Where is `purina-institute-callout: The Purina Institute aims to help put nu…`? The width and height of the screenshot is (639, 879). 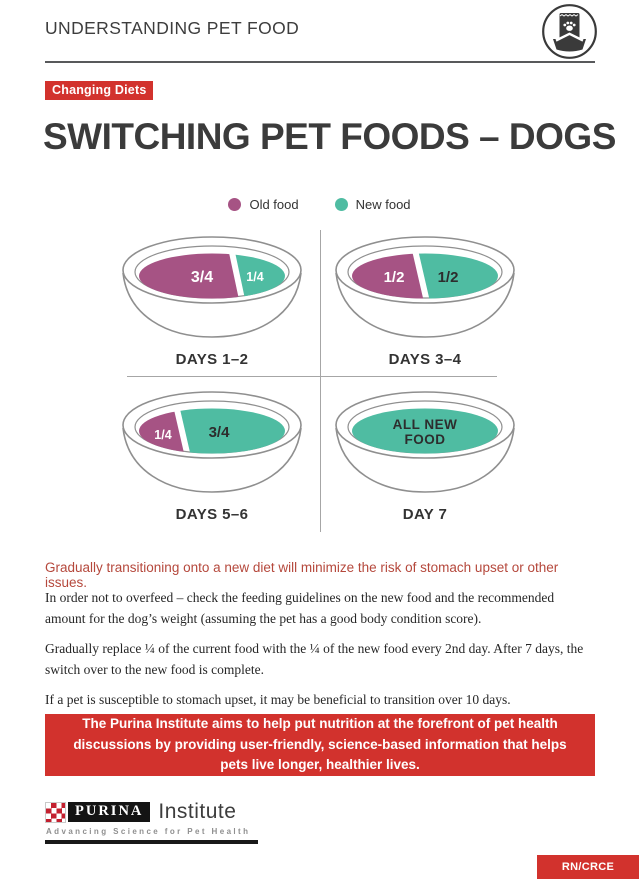 purina-institute-callout: The Purina Institute aims to help put nu… is located at coordinates (320, 745).